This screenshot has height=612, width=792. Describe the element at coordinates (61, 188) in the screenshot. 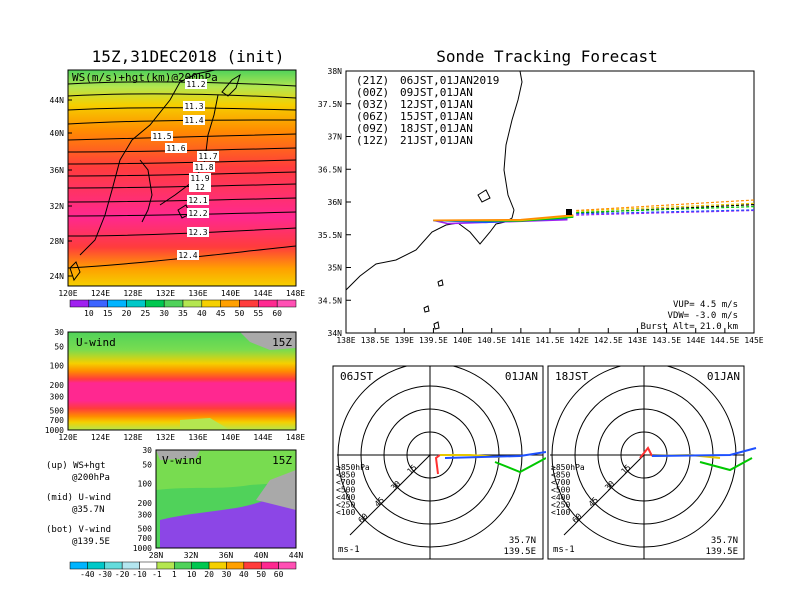

I see `ws-lat-ticks: 44N 40N 36N 32N 28N 24N` at that location.